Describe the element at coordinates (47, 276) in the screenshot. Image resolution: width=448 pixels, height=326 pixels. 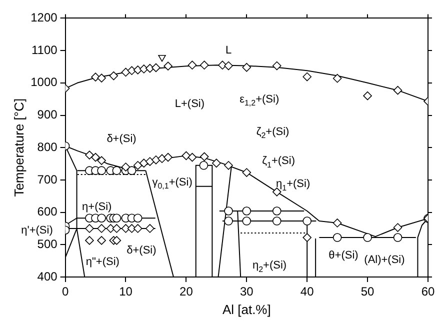
I see `y-tick-label: 400` at that location.